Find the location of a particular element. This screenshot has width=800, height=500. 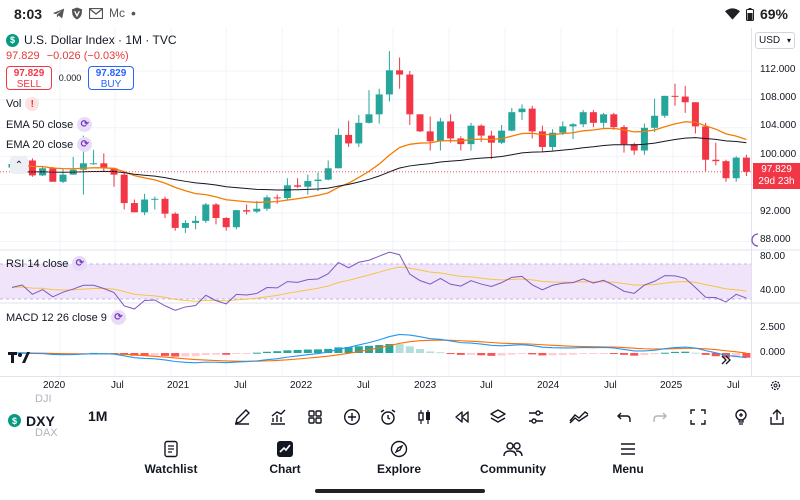

indicator-ema50: EMA 50 close ⟳ is located at coordinates (49, 124).